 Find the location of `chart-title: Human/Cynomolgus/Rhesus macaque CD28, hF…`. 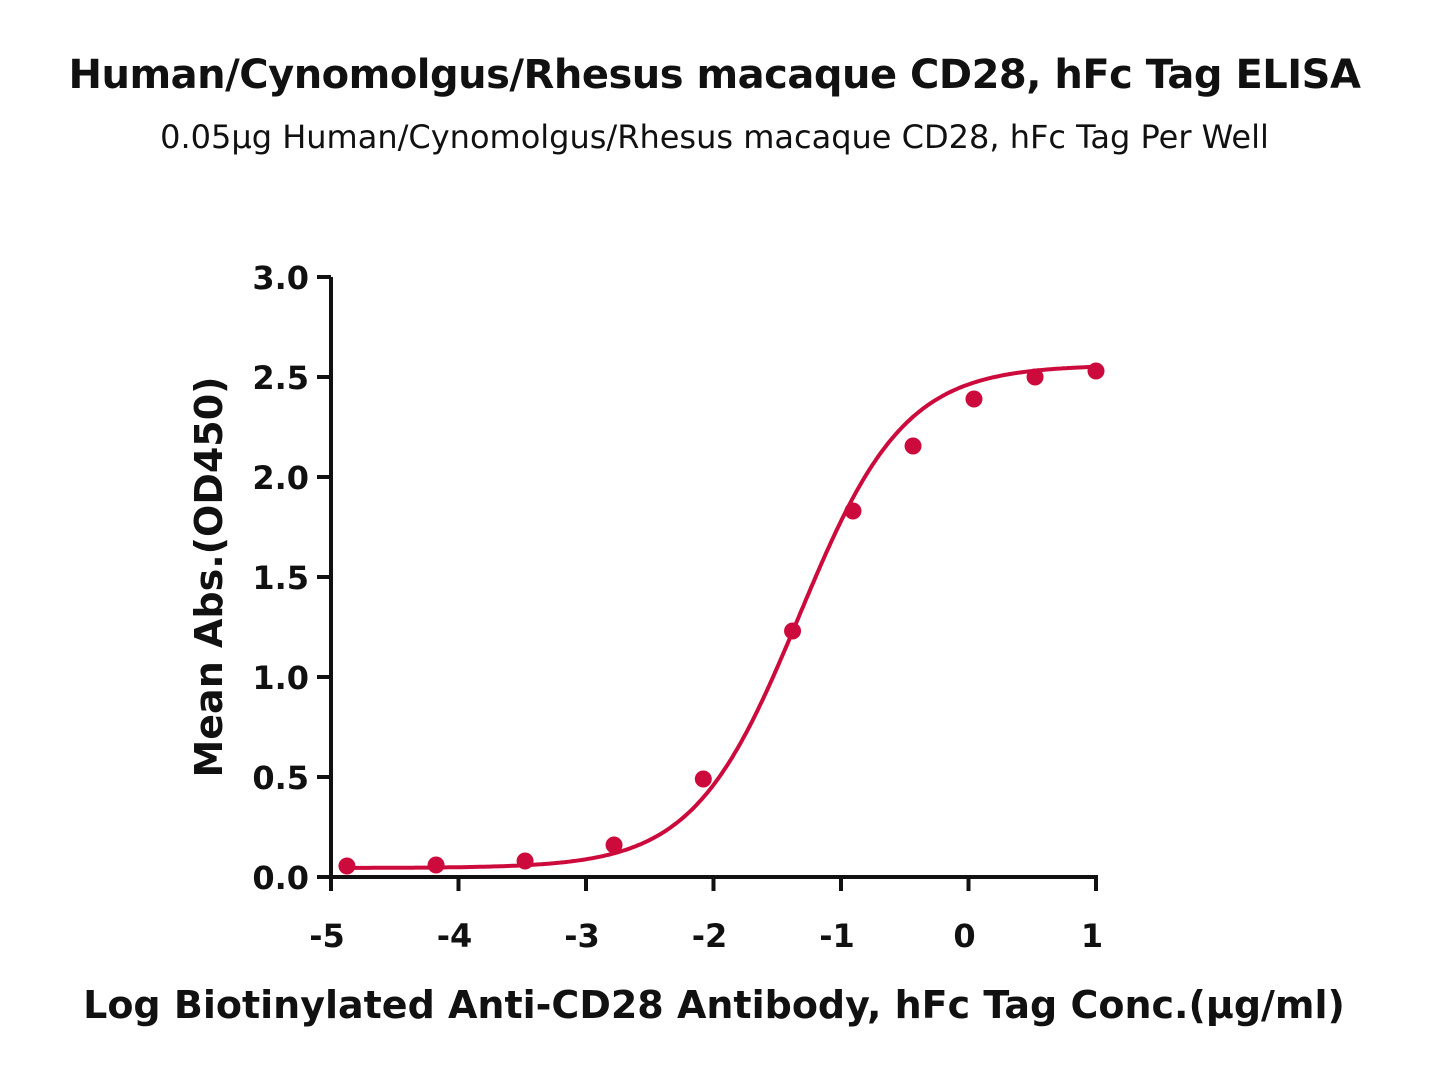

chart-title: Human/Cynomolgus/Rhesus macaque CD28, hF… is located at coordinates (714, 75).